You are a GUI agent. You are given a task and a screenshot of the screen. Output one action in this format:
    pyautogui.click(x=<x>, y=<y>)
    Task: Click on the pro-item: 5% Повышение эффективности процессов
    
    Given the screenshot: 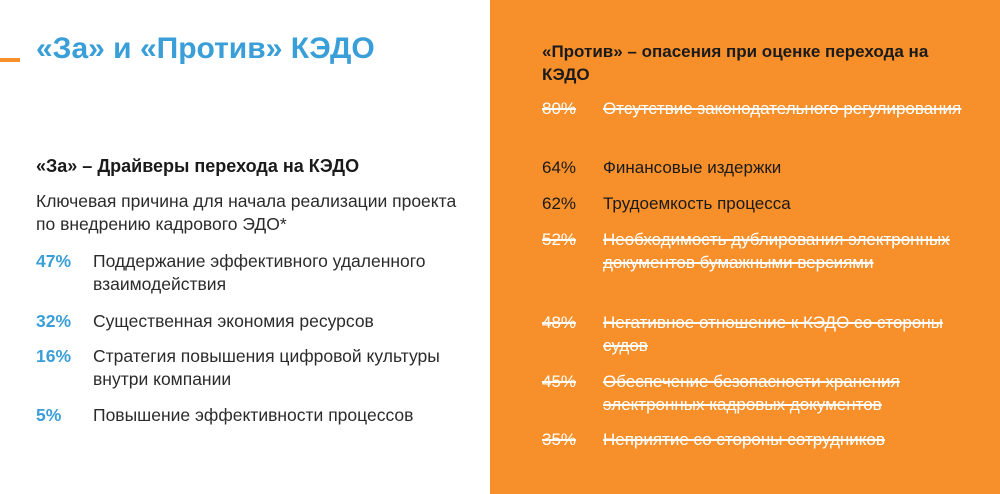 What is the action you would take?
    pyautogui.click(x=261, y=415)
    